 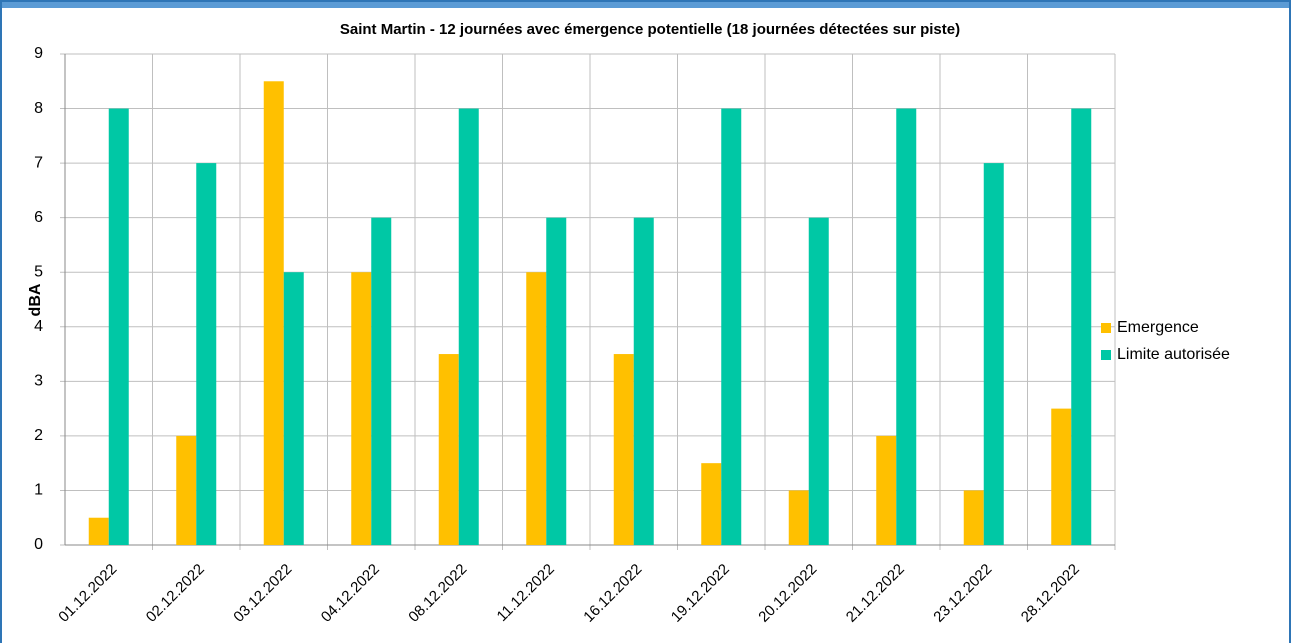 I want to click on x-tick-label: 20.12.2022, so click(x=787, y=593).